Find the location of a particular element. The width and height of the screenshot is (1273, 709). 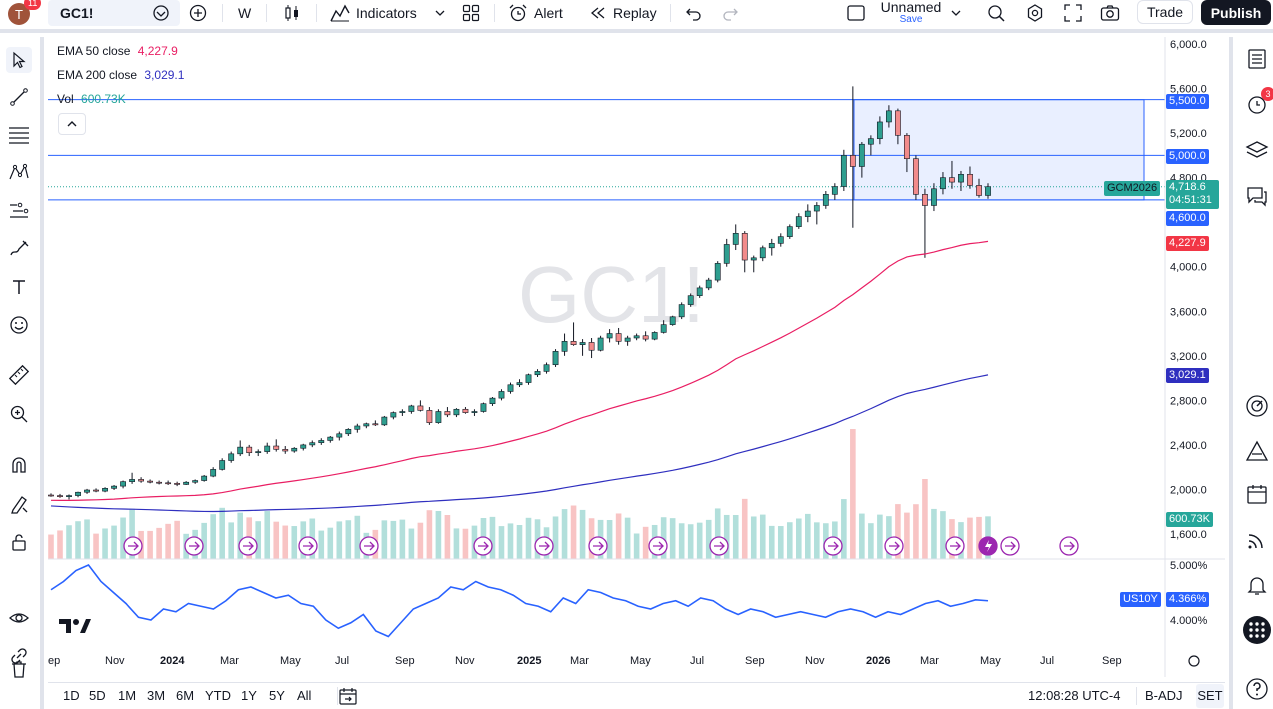

chevron-down-icon is located at coordinates (441, 13).